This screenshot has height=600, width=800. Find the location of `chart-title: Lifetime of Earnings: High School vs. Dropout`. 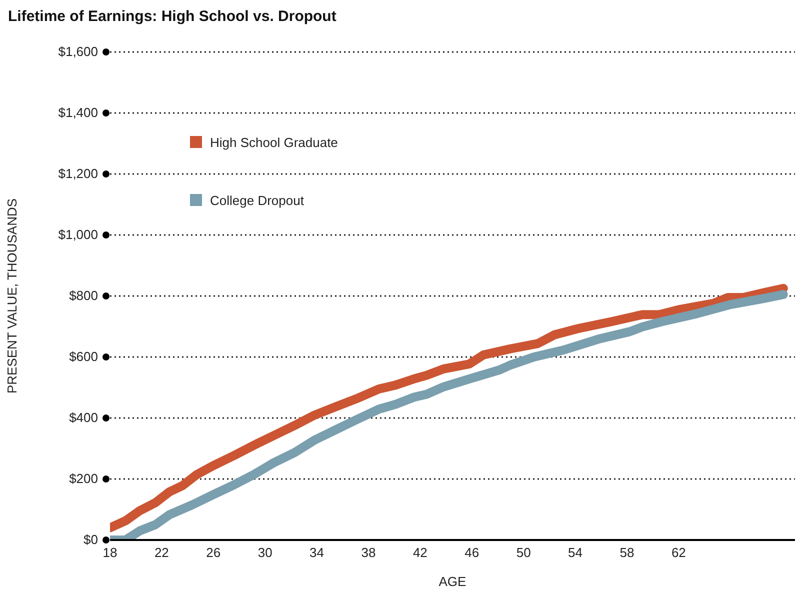

chart-title: Lifetime of Earnings: High School vs. Dropout is located at coordinates (172, 16).